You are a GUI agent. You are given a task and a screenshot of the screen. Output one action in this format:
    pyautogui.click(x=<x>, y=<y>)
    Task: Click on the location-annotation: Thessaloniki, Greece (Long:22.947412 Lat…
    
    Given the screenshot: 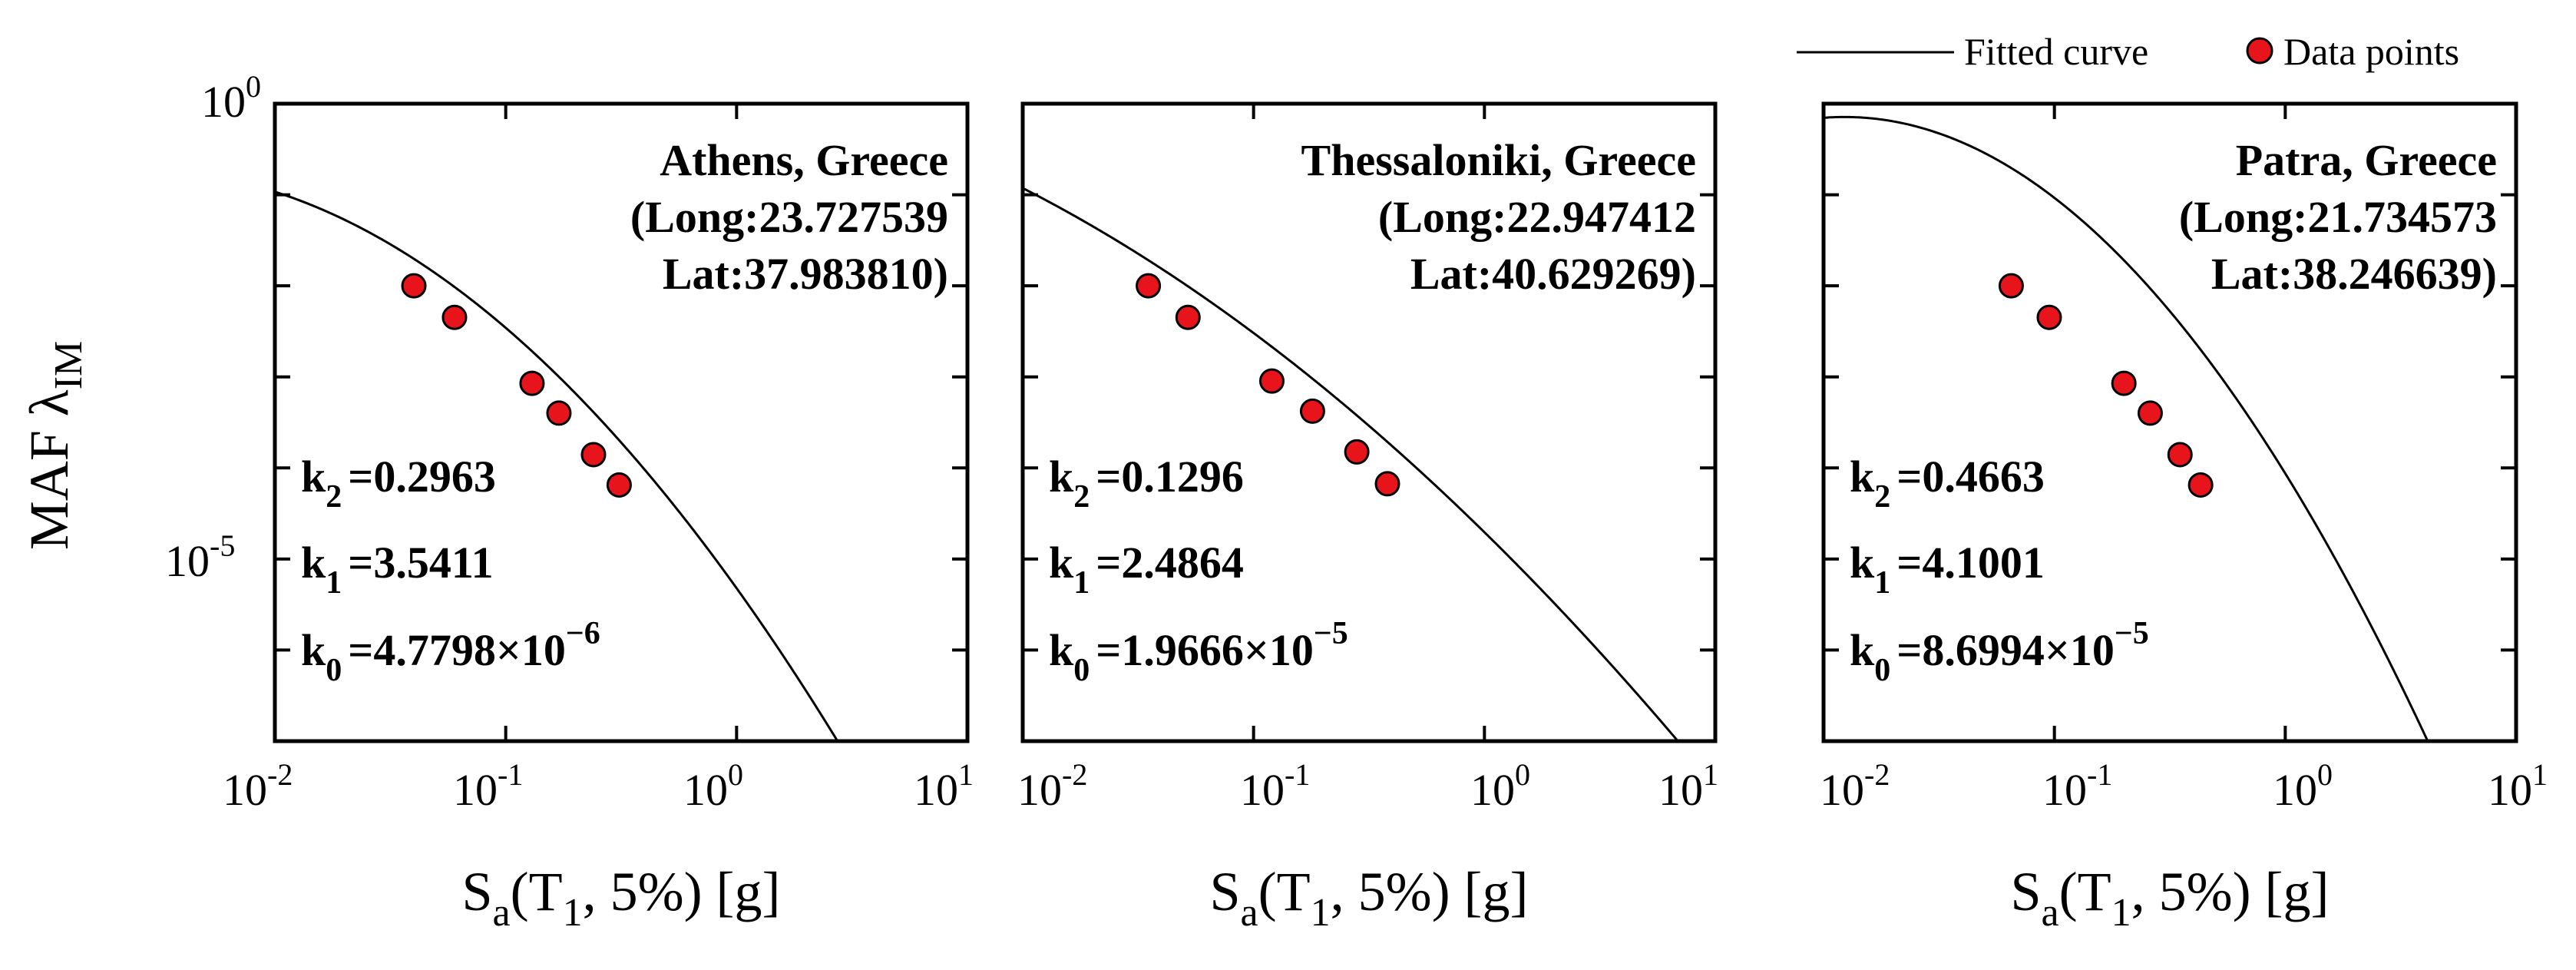 What is the action you would take?
    pyautogui.click(x=1498, y=217)
    